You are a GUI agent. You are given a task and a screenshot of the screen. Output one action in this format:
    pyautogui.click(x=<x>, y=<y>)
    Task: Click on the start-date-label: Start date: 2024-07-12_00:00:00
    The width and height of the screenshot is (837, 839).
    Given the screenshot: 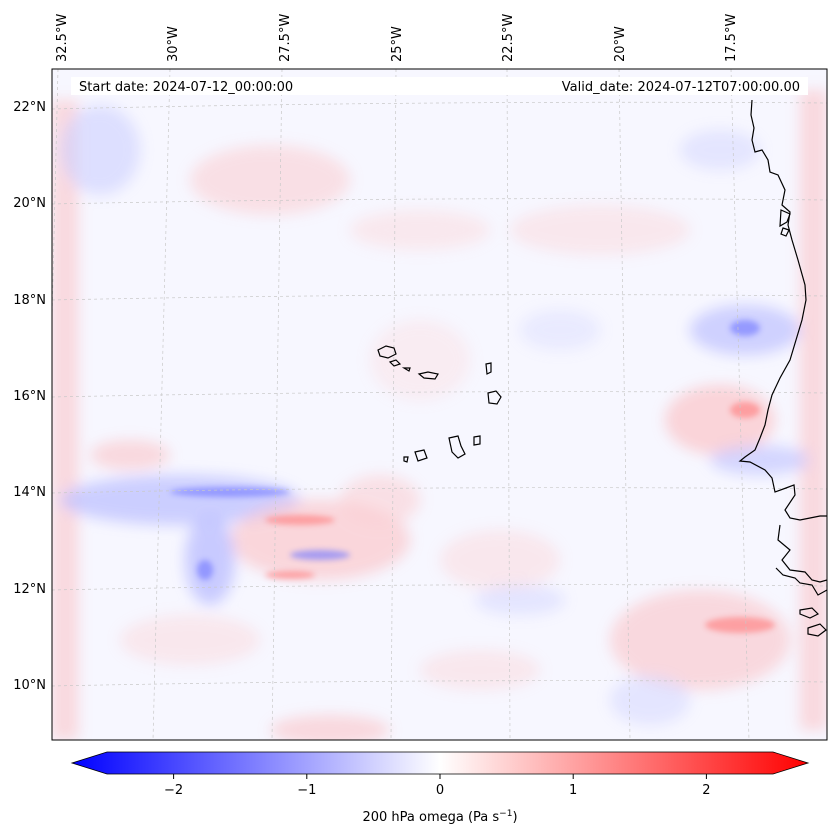 What is the action you would take?
    pyautogui.click(x=186, y=87)
    